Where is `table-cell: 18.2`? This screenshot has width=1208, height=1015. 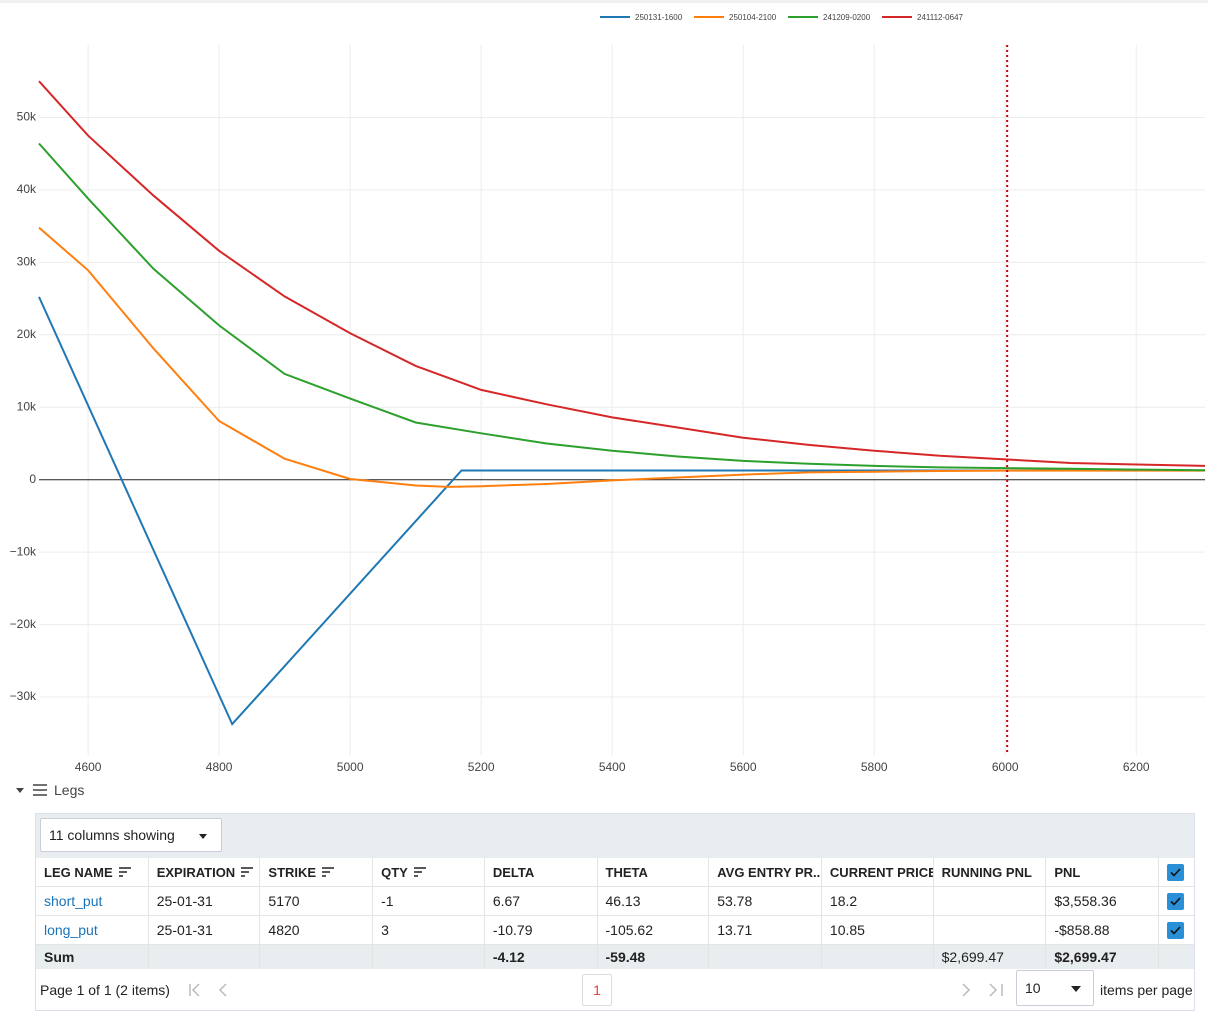 table-cell: 18.2 is located at coordinates (878, 901).